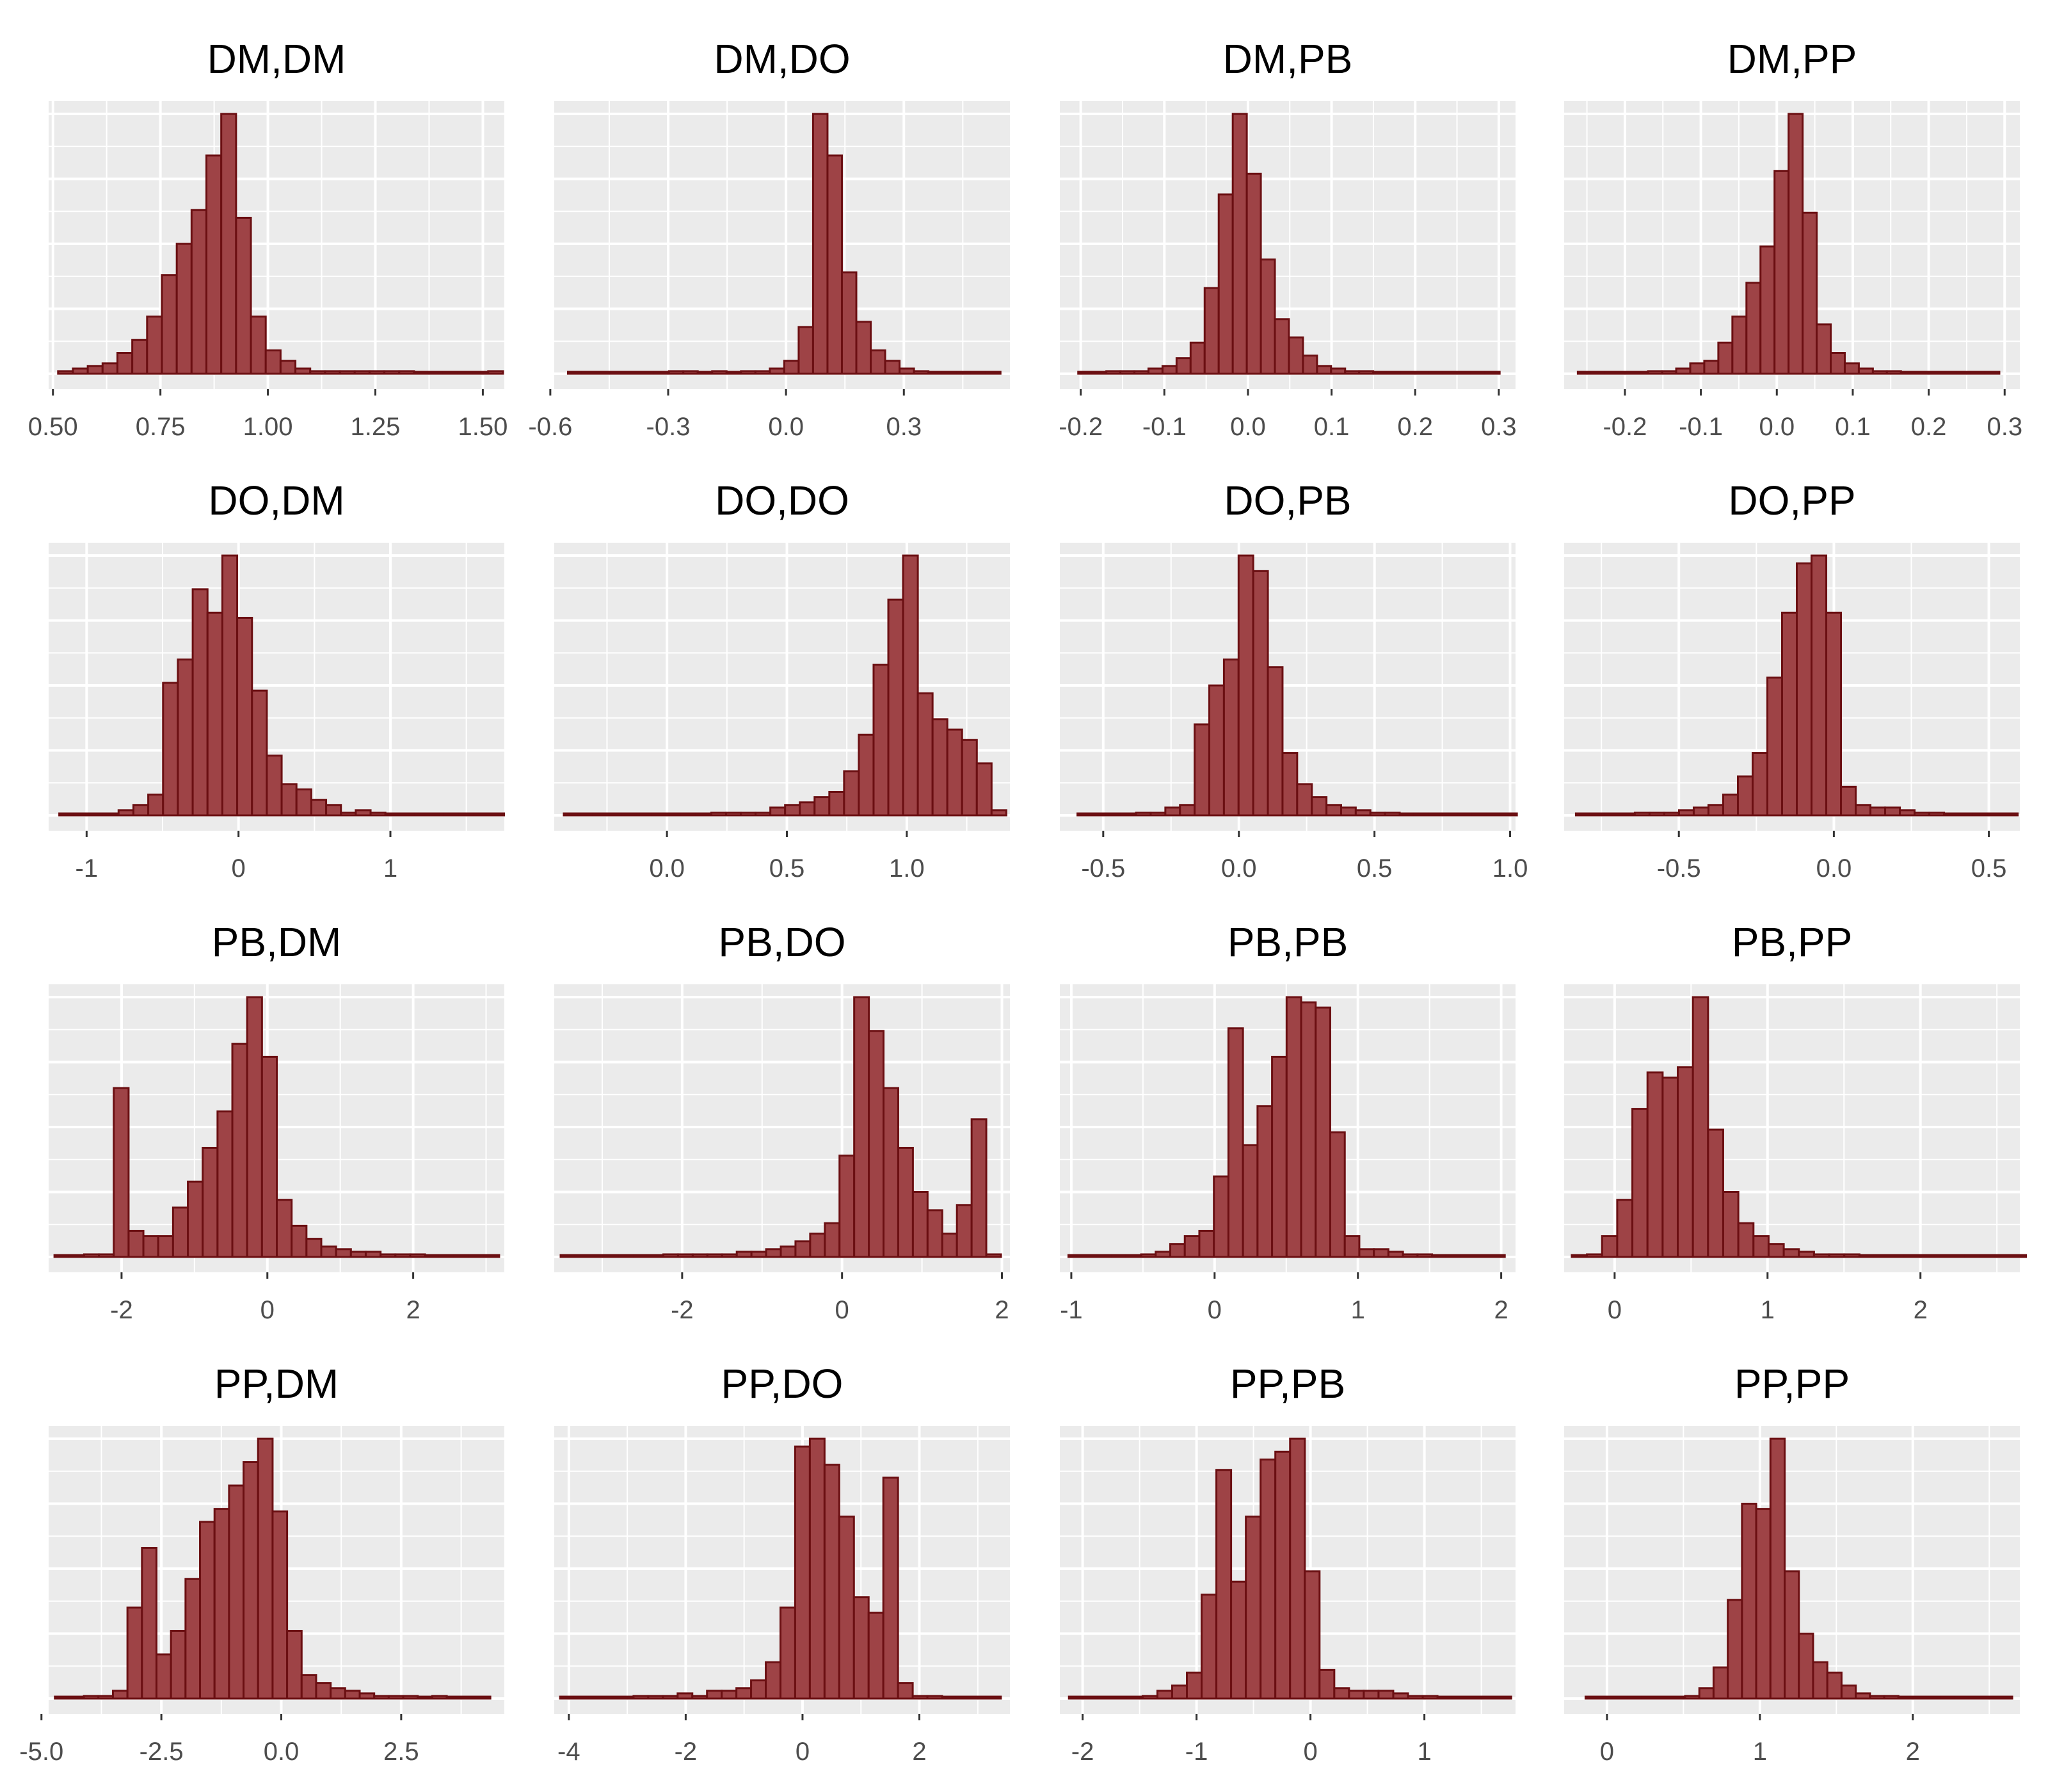 Image resolution: width=2048 pixels, height=1792 pixels. I want to click on histogram-panel: 0.0 0.5 1.0 DO,DO, so click(782, 680).